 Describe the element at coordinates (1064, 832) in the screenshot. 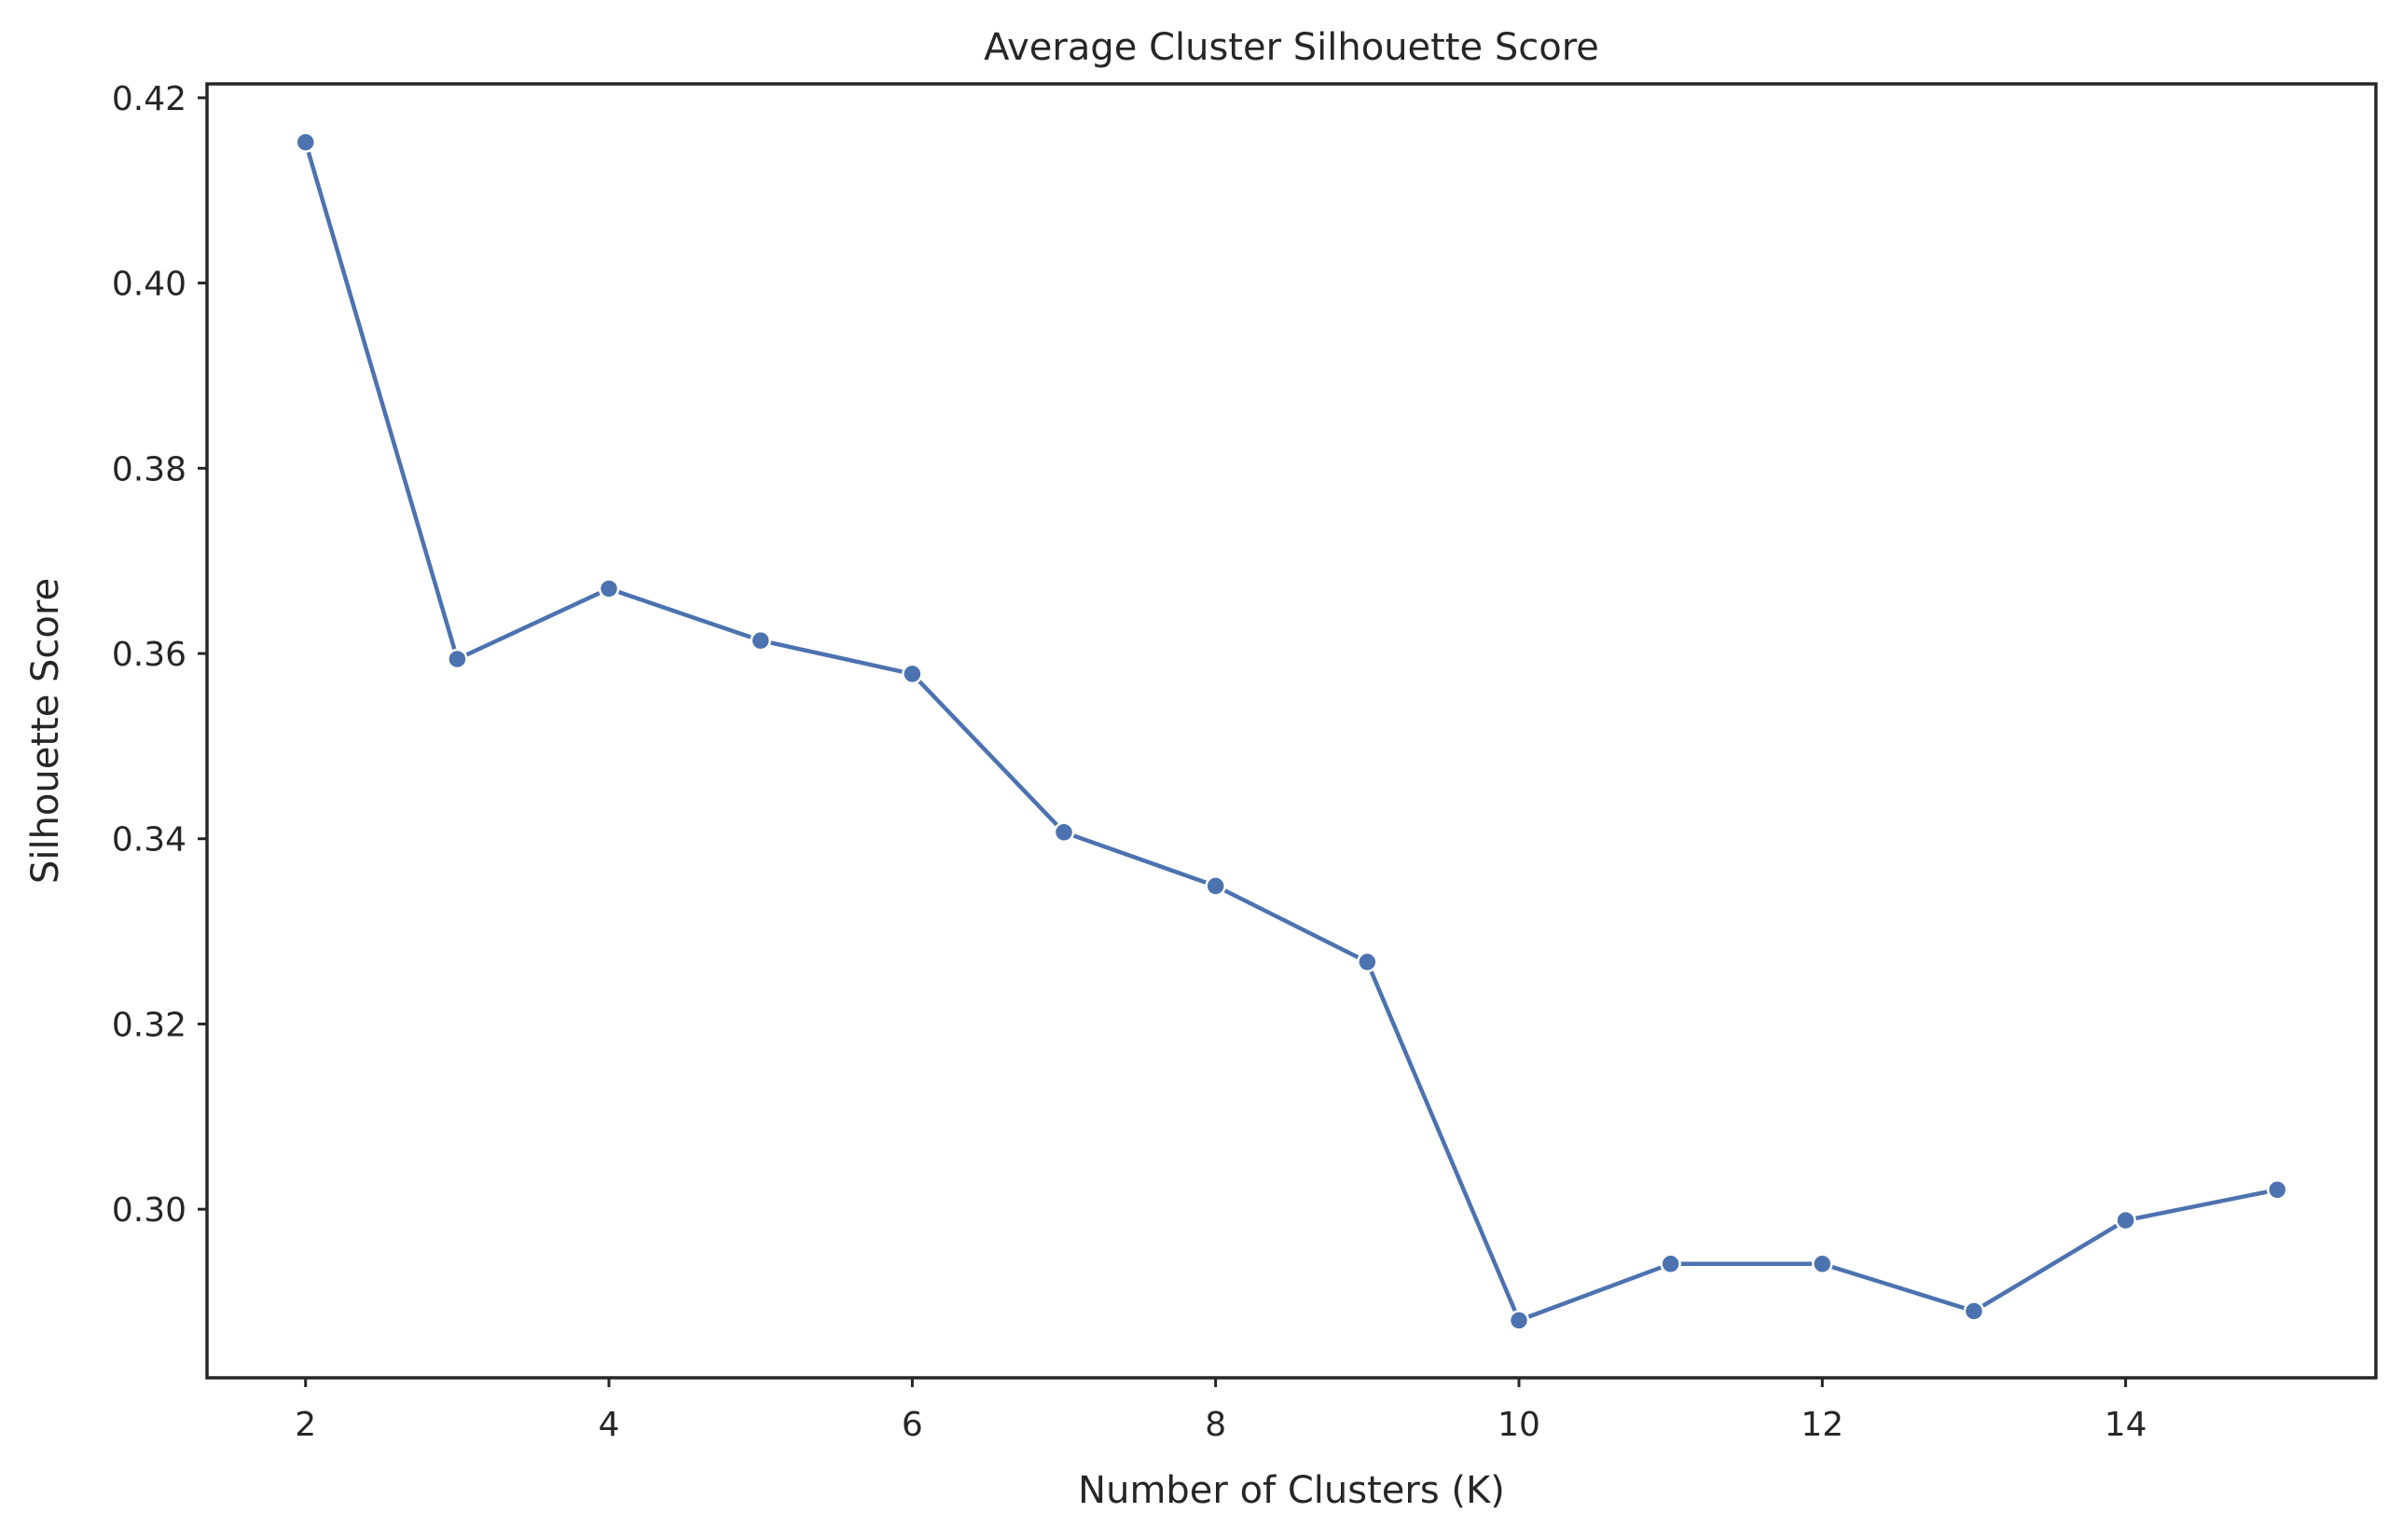

I see `data-point-k7` at that location.